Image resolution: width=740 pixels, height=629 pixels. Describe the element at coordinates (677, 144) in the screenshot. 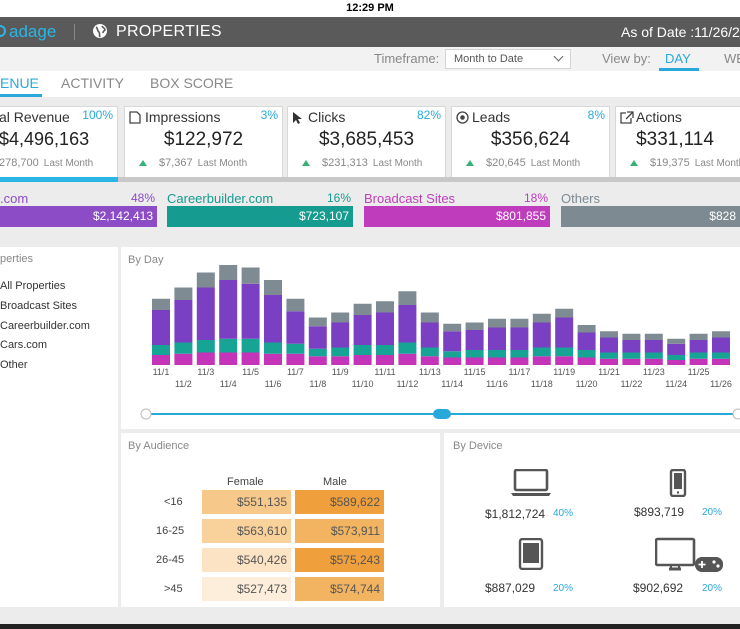

I see `kpi-card-actions: Actions $331,114 $19,375 Last Month` at that location.